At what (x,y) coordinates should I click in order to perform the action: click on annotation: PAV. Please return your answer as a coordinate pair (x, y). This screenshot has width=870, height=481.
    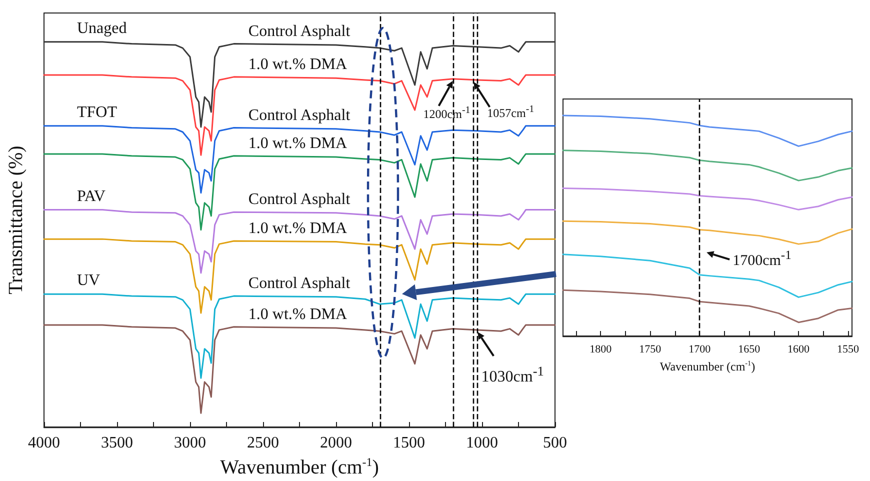
    Looking at the image, I should click on (91, 196).